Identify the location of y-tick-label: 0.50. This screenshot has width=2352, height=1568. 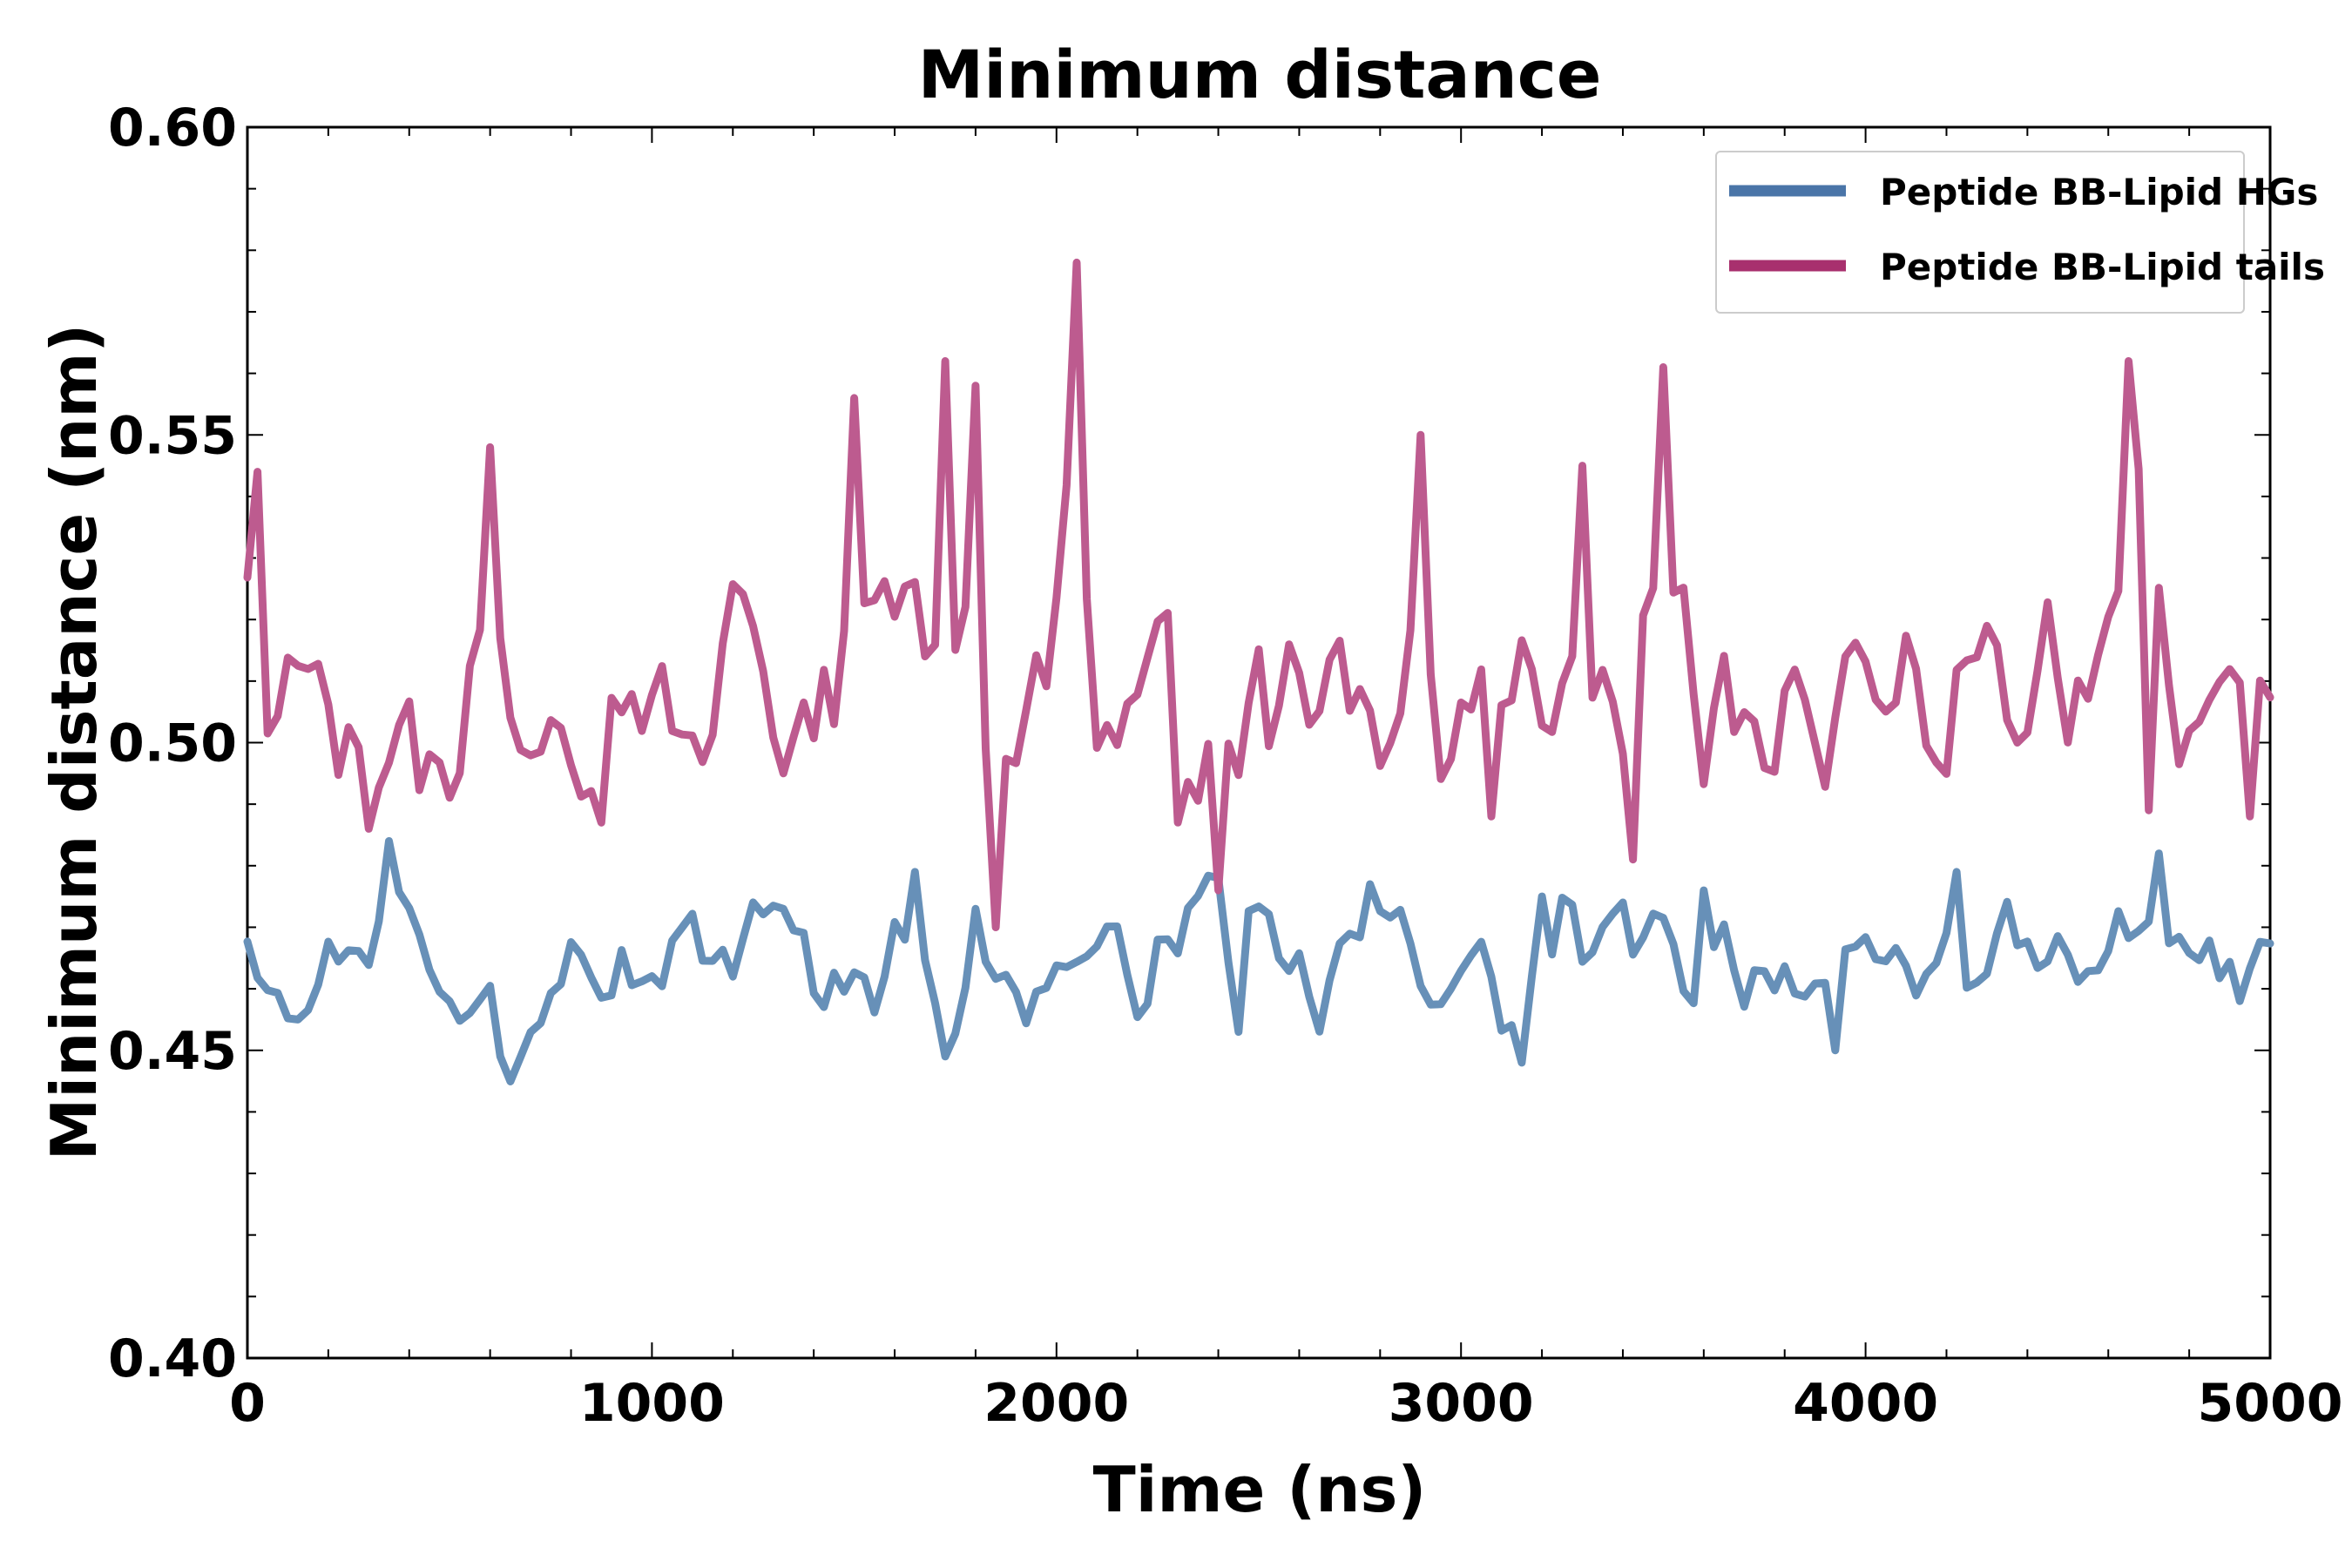
(172, 743).